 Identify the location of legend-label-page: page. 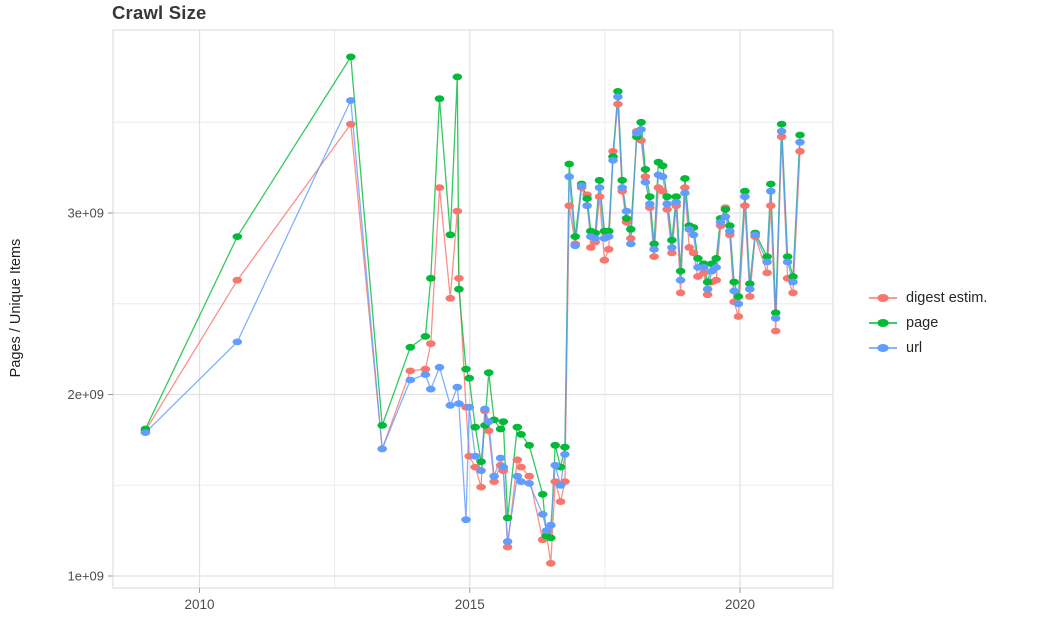
(922, 323).